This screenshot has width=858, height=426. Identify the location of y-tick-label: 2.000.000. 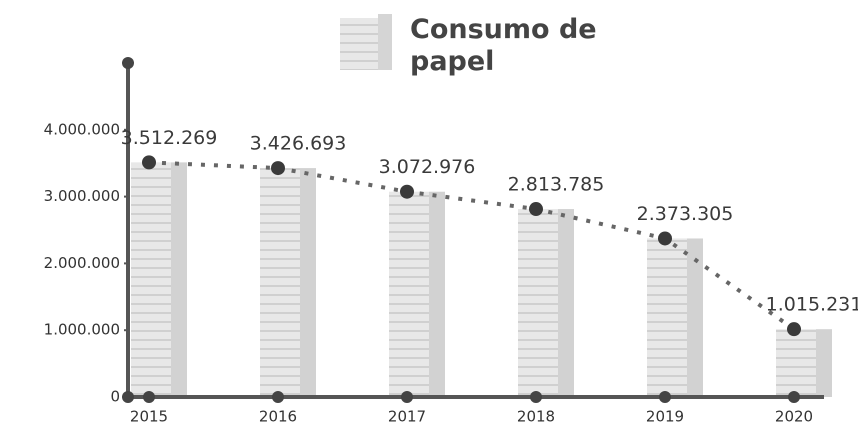
(82, 263).